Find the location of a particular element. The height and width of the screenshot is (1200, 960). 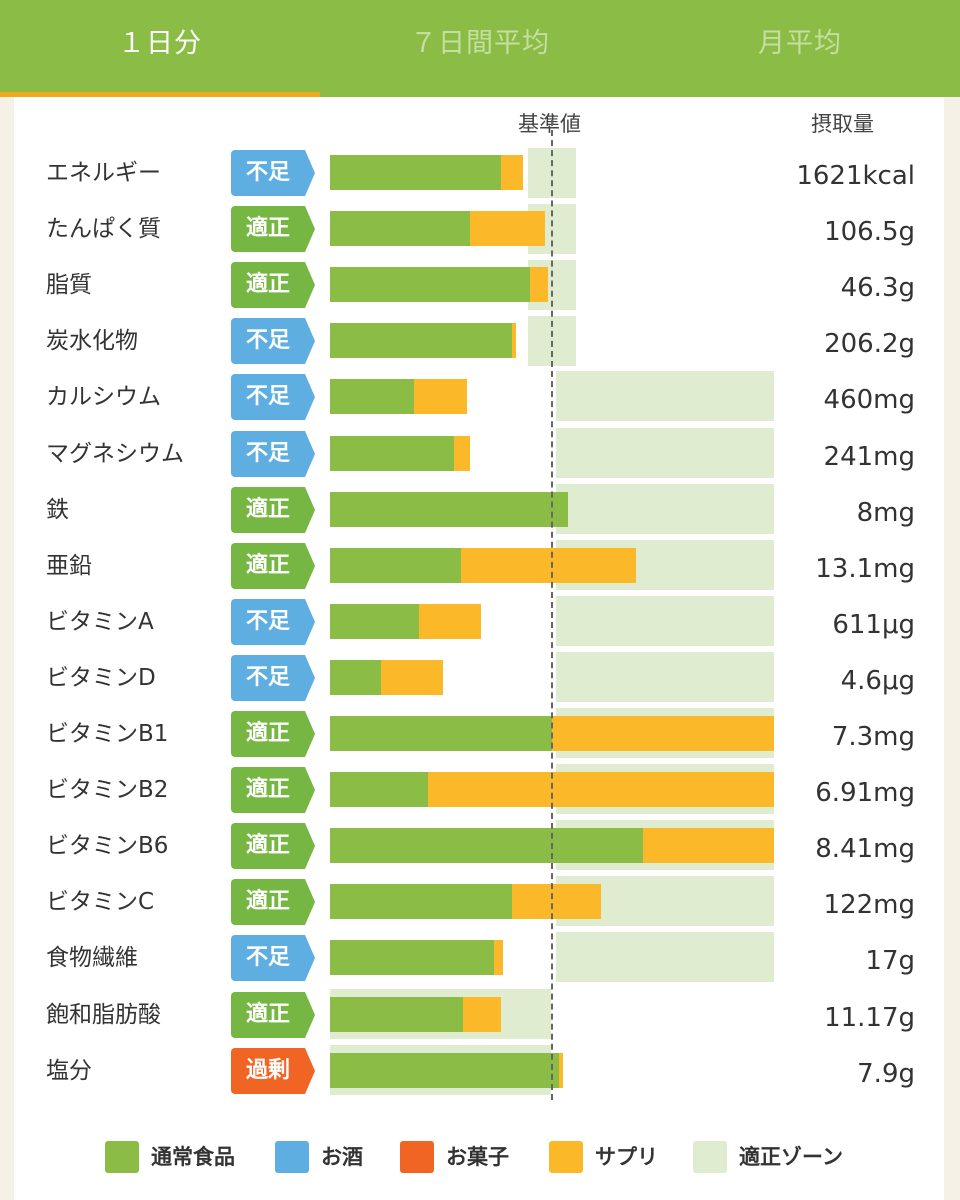

nutrient-name: 亜鉛 is located at coordinates (69, 566).